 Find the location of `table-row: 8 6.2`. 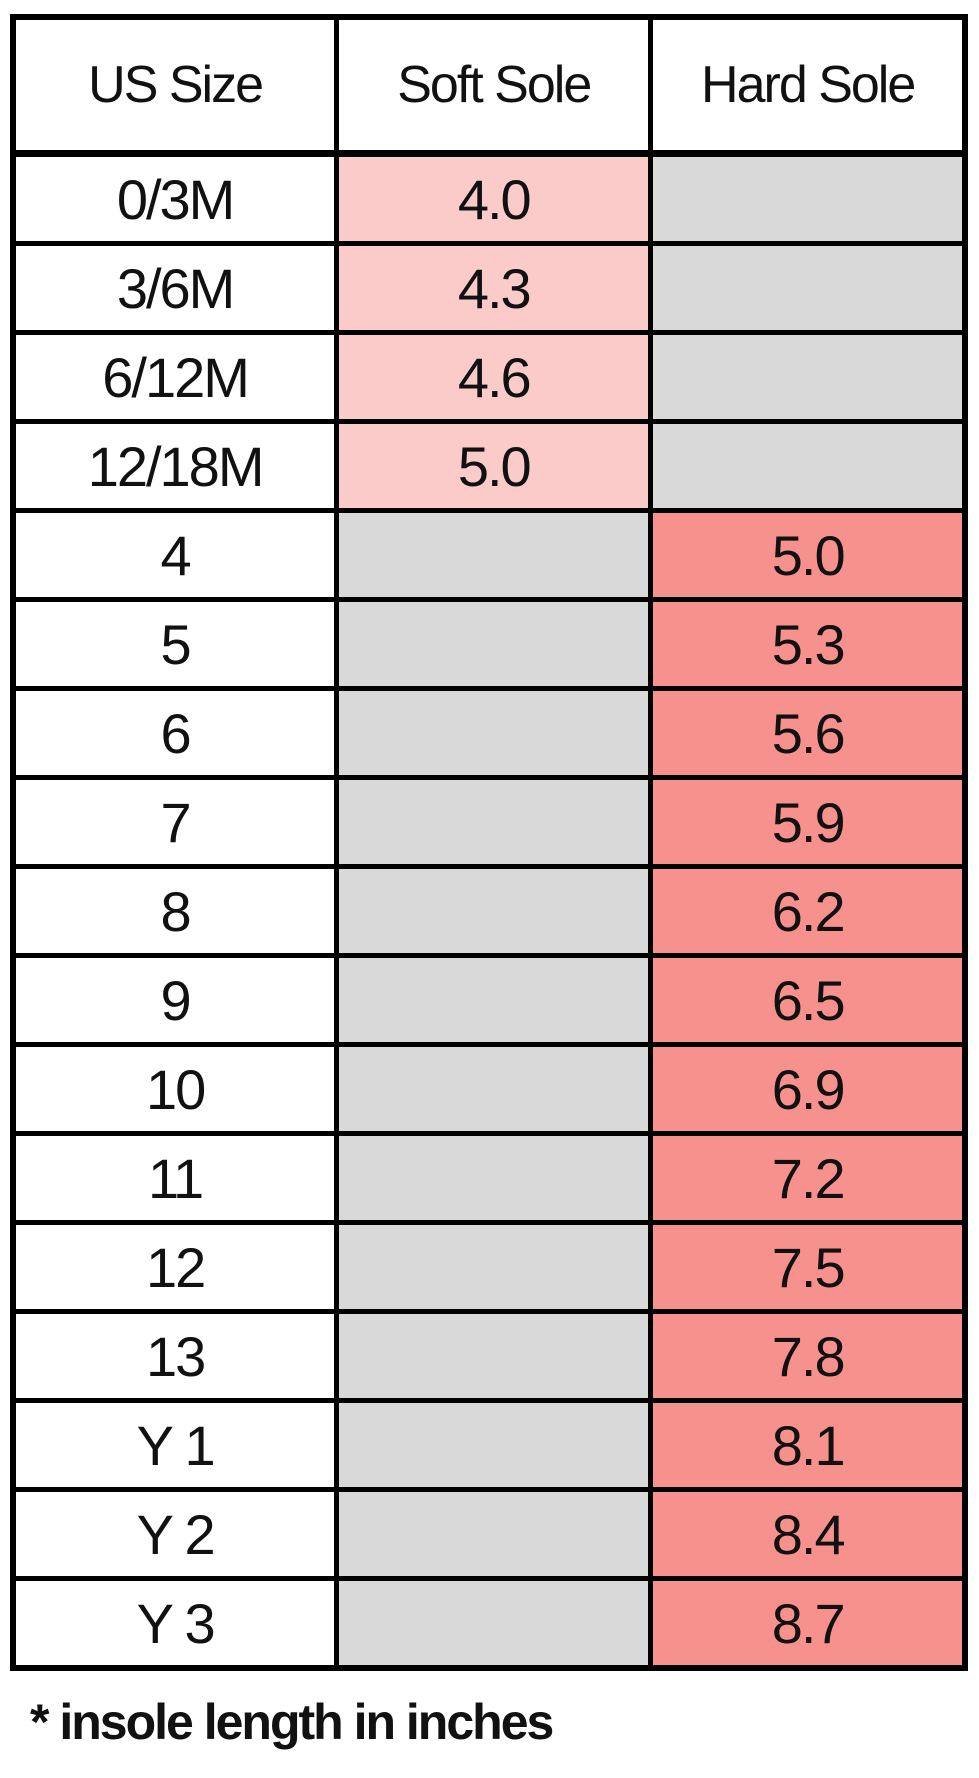

table-row: 8 6.2 is located at coordinates (489, 911).